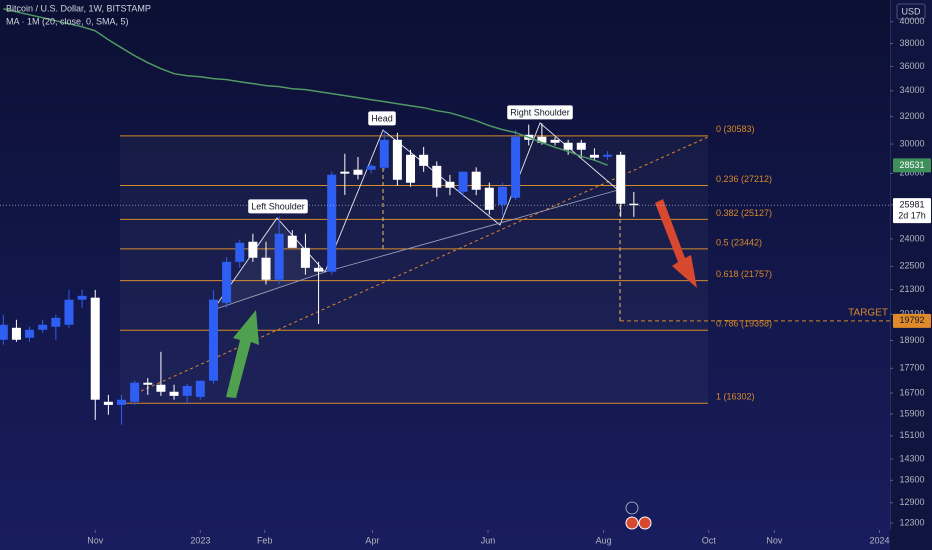 This screenshot has width=932, height=550. I want to click on y-tick-label: 17700, so click(911, 368).